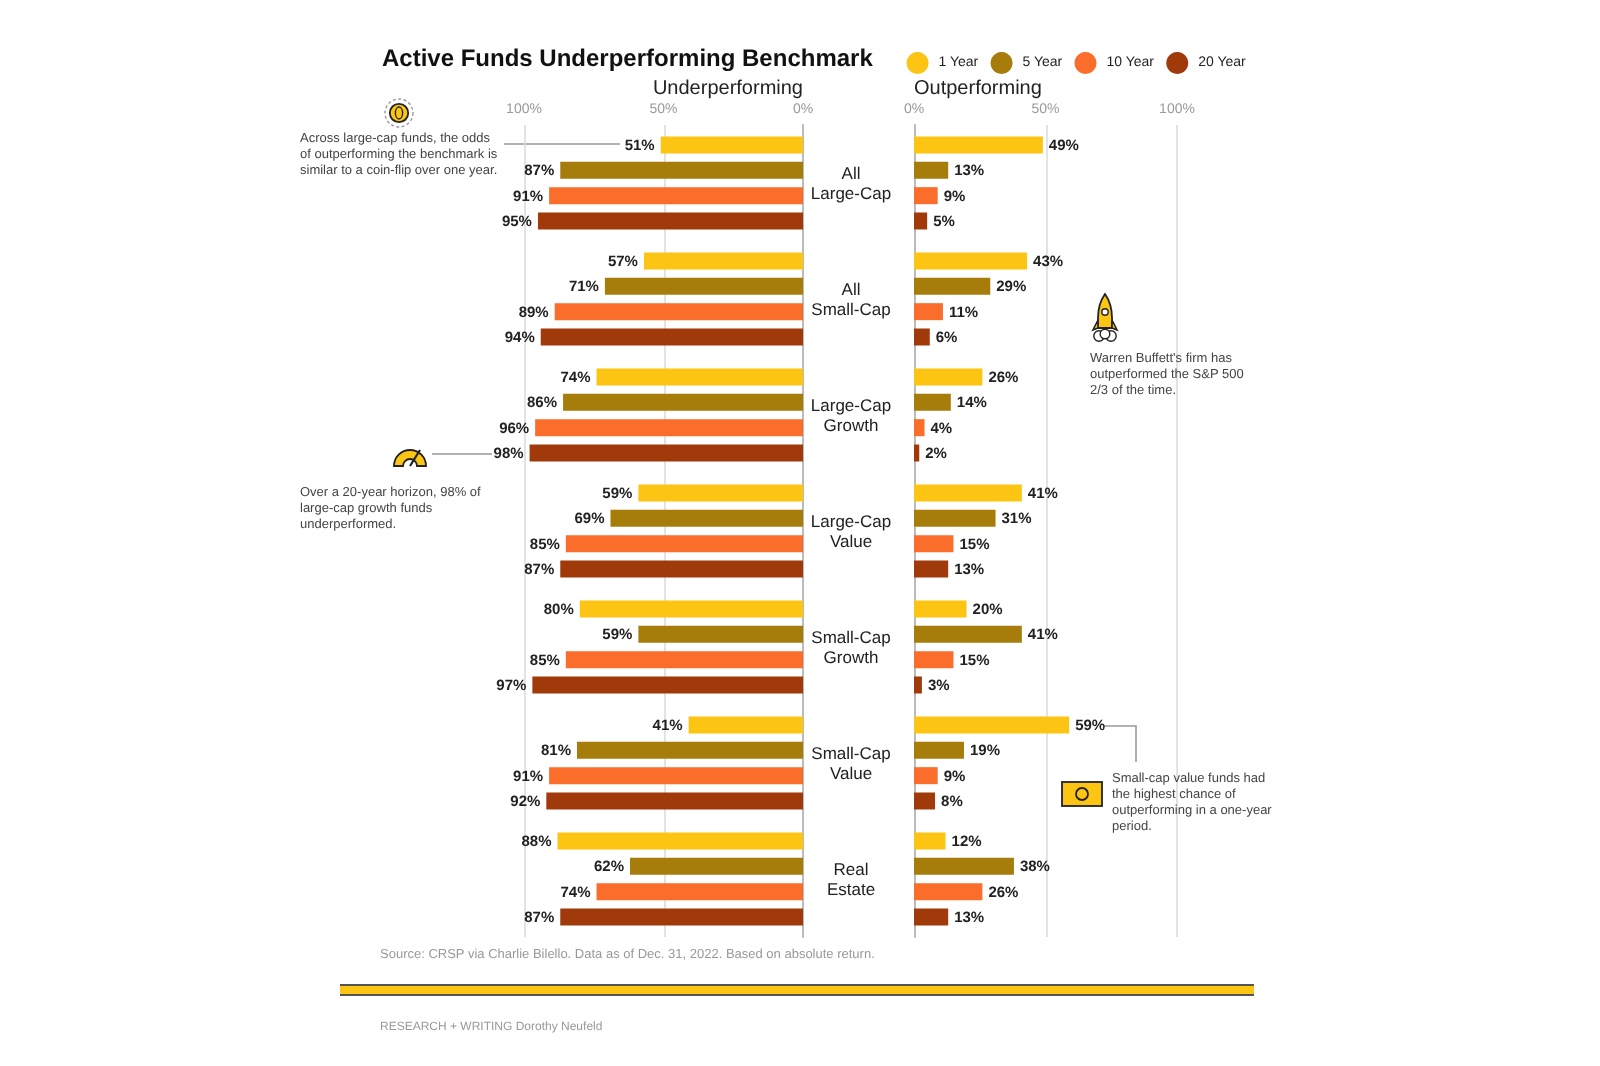 Image resolution: width=1600 pixels, height=1066 pixels. Describe the element at coordinates (851, 183) in the screenshot. I see `y-tick-label: All Large-Cap` at that location.